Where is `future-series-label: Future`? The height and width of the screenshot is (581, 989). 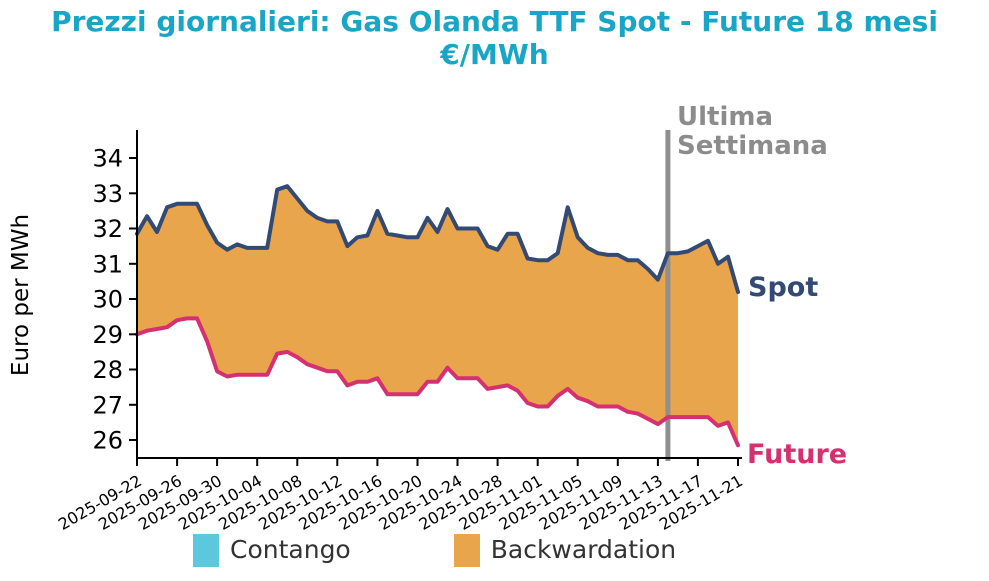
future-series-label: Future is located at coordinates (797, 454).